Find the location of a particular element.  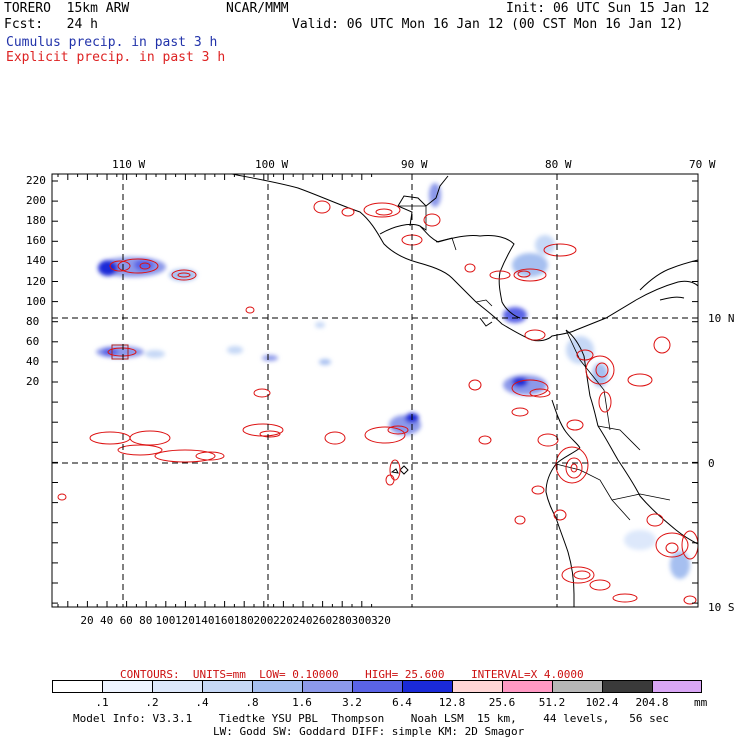

legend-label: 3.2 is located at coordinates (352, 702).